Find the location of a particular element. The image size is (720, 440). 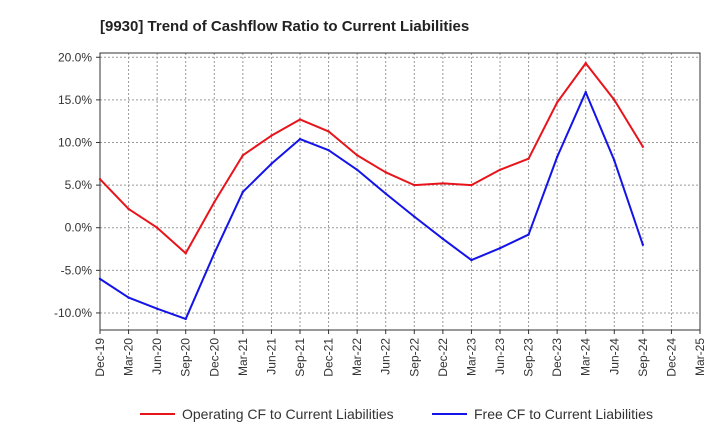

x-tick-label: Dec-21 is located at coordinates (329, 357).